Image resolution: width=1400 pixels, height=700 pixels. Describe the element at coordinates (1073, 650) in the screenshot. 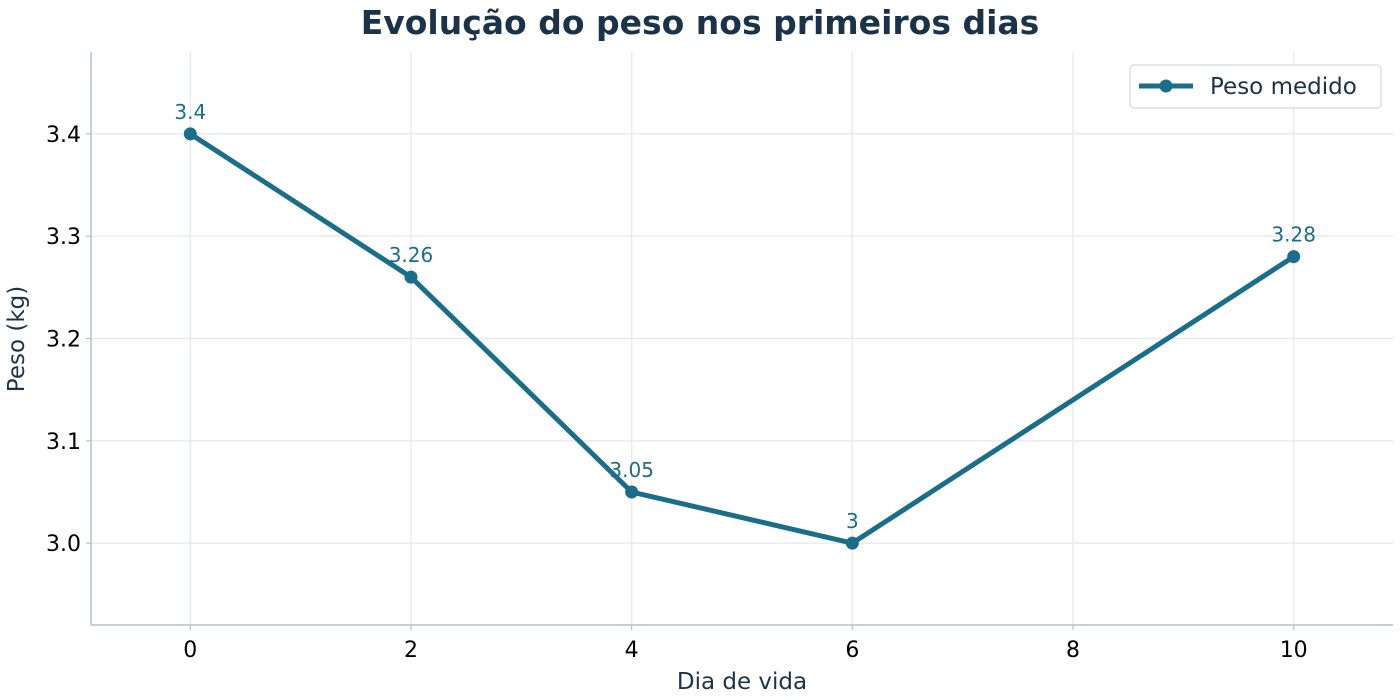

I see `x-tick-label: 8` at that location.